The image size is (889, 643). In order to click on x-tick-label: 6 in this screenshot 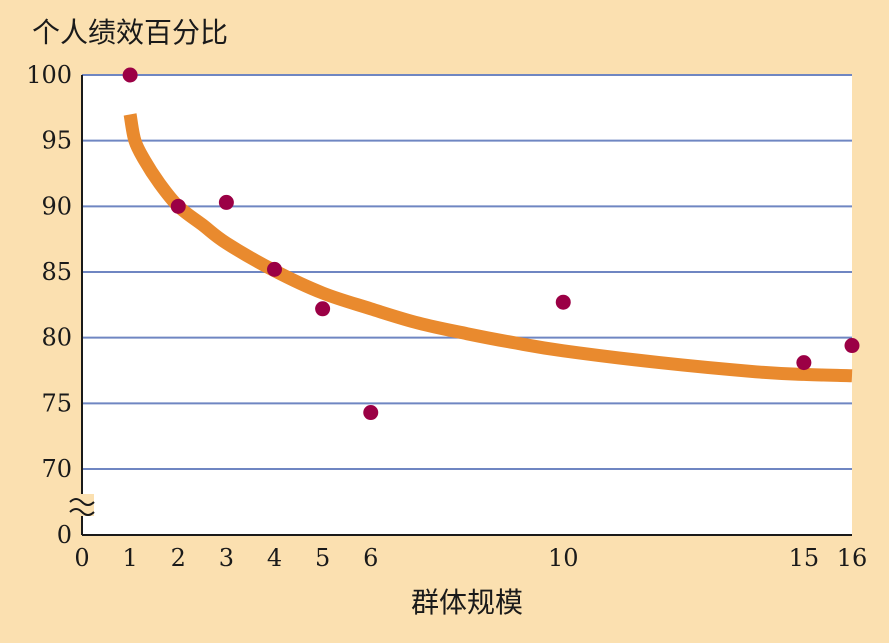, I will do `click(370, 558)`.